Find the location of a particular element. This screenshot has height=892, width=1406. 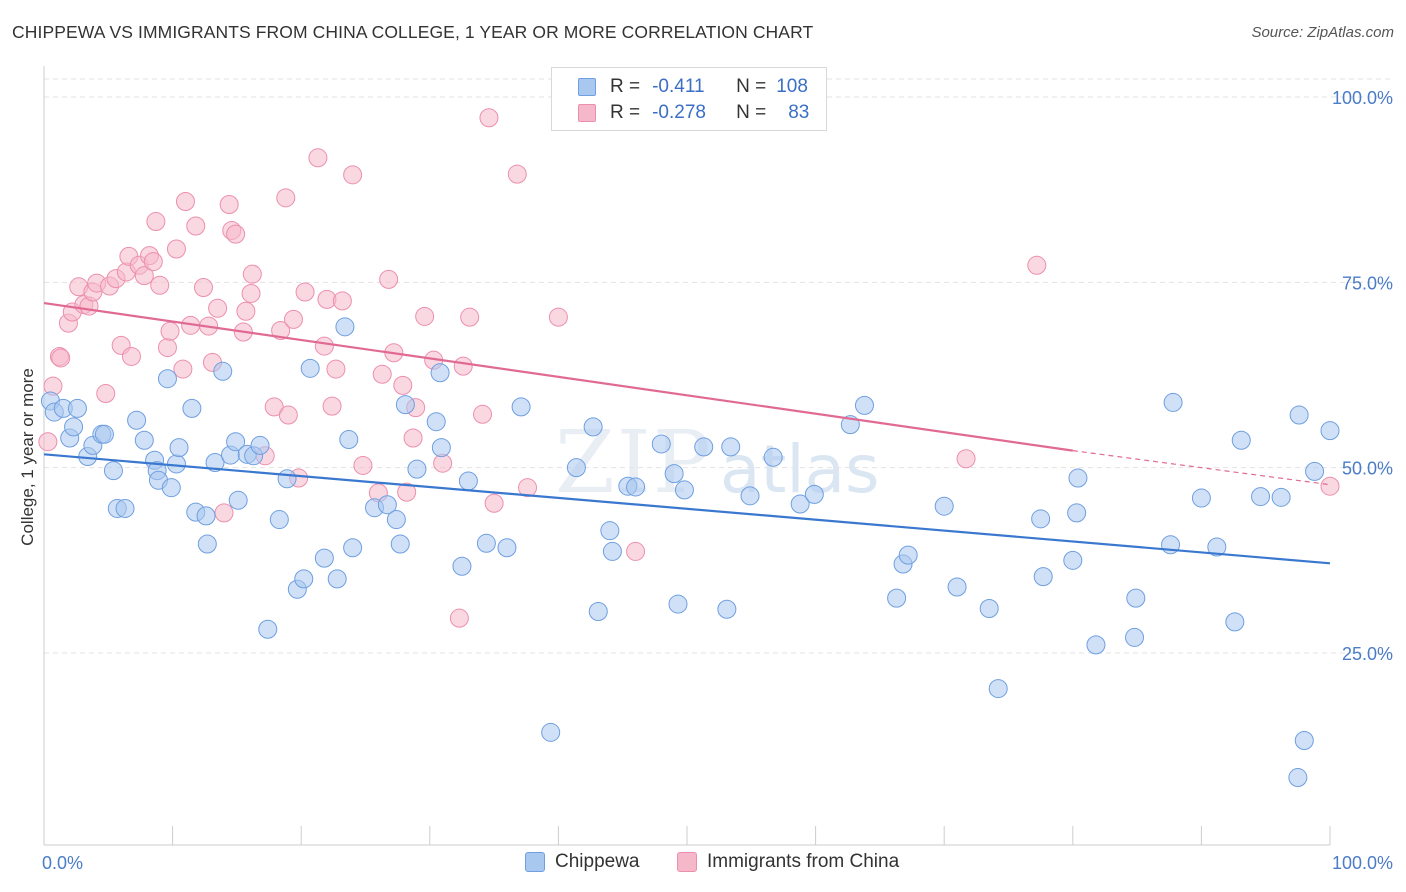

legend-row-chippewa: R = -0.411 N = 108 is located at coordinates (693, 87).